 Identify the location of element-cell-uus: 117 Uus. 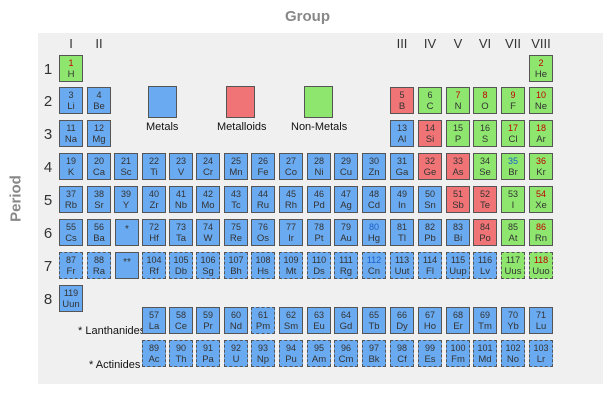
(513, 265).